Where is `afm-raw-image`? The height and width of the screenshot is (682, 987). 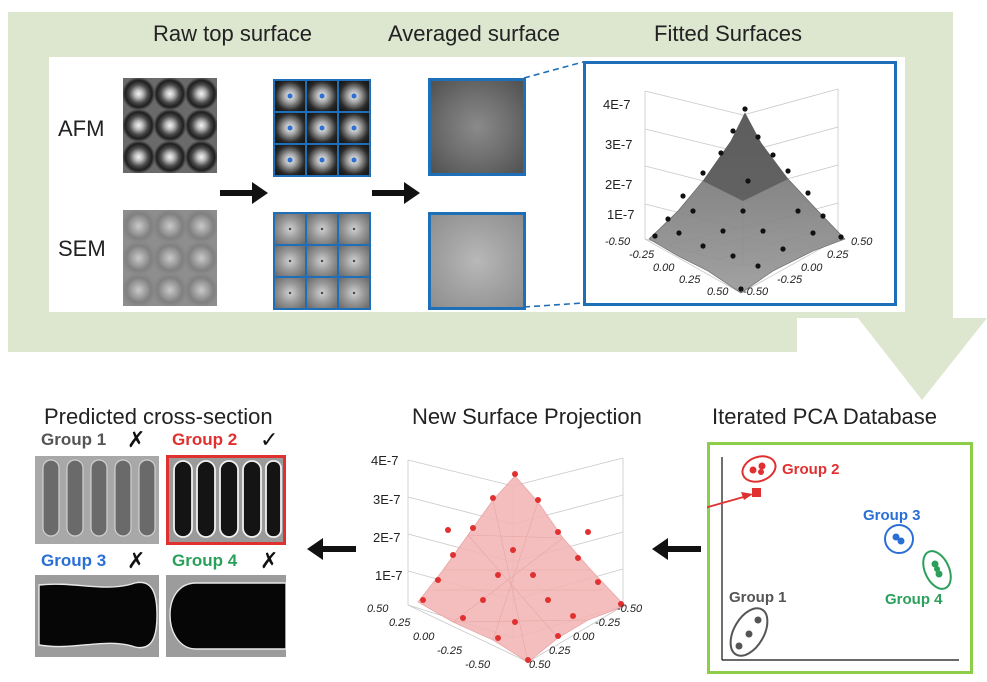 afm-raw-image is located at coordinates (170, 125).